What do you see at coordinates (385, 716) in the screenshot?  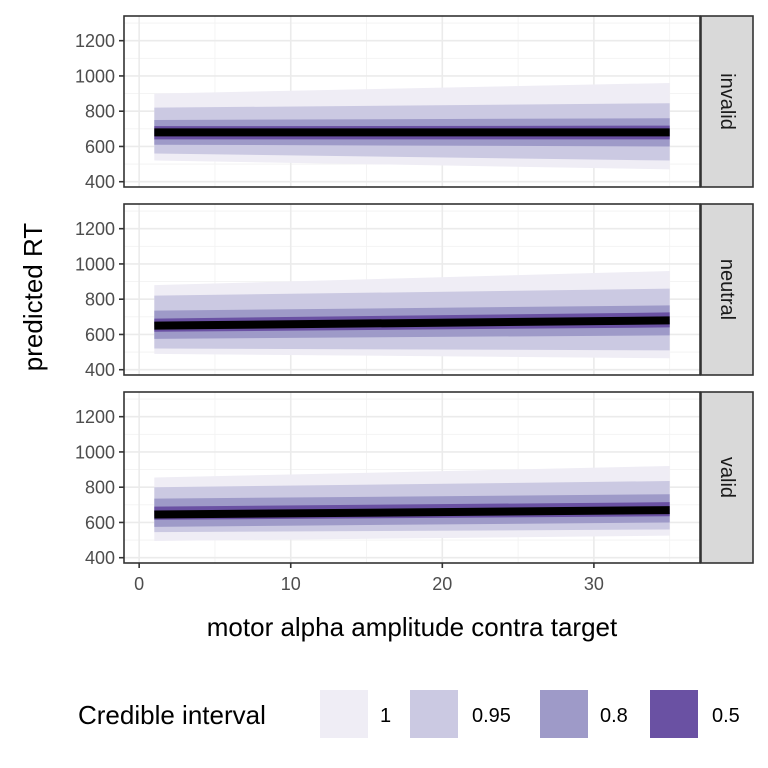 I see `legend-label-1: 1` at bounding box center [385, 716].